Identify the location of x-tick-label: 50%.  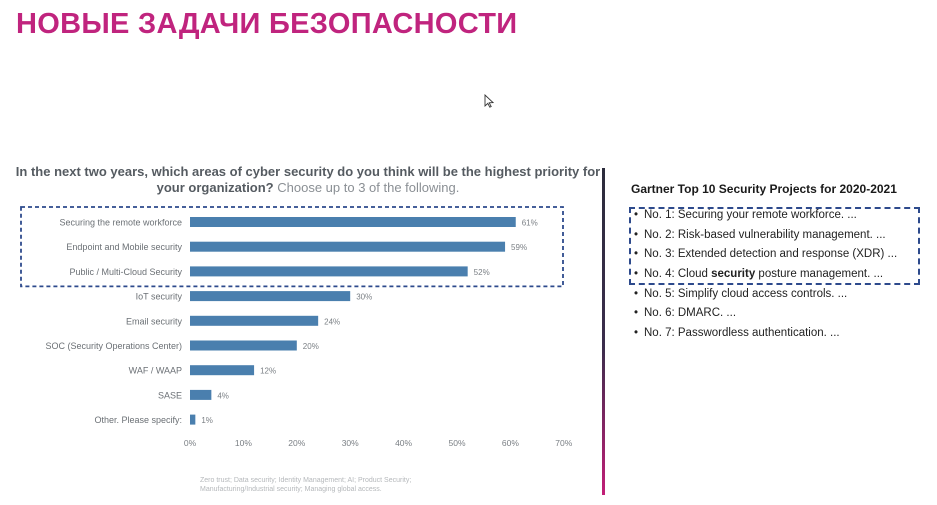
(456, 443).